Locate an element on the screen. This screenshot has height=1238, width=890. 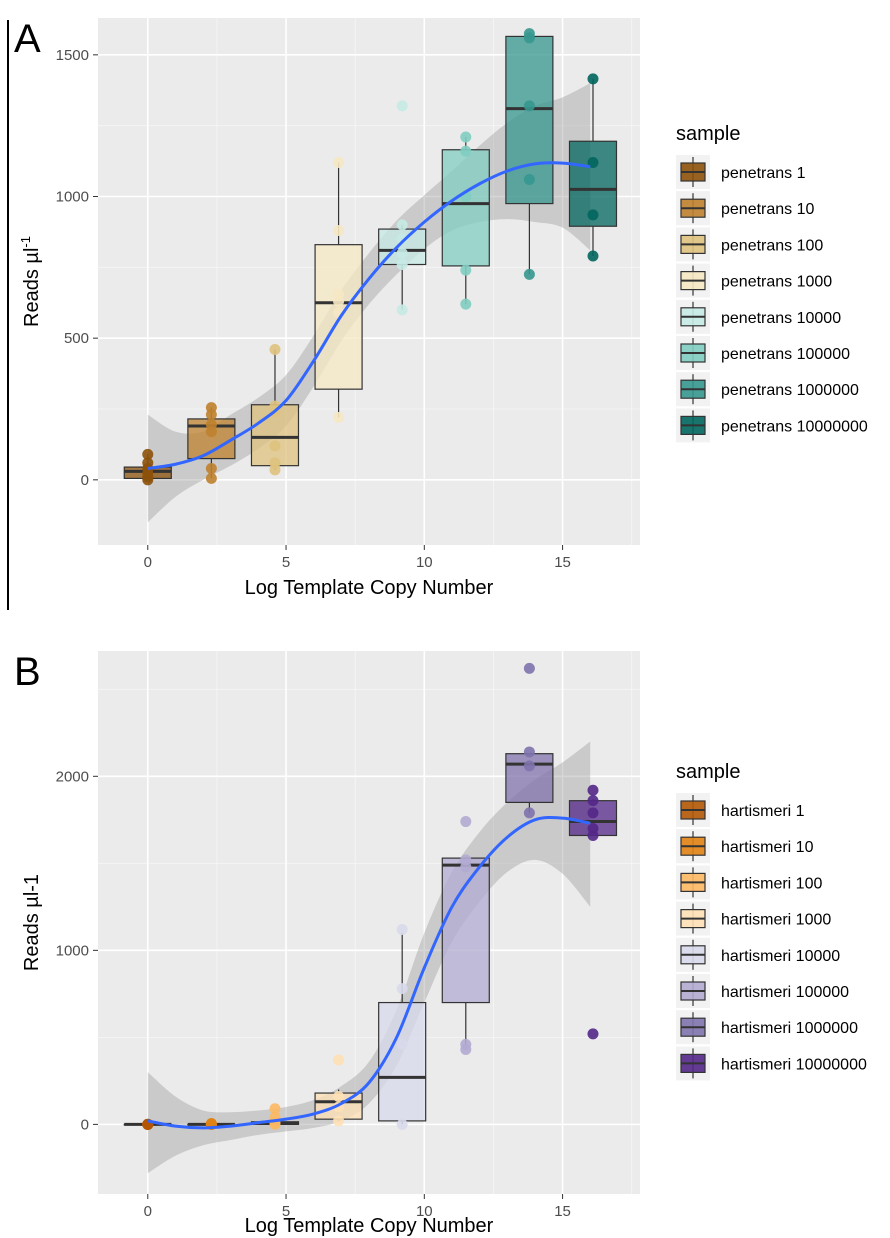
legend-label: penetrans 100 is located at coordinates (772, 245).